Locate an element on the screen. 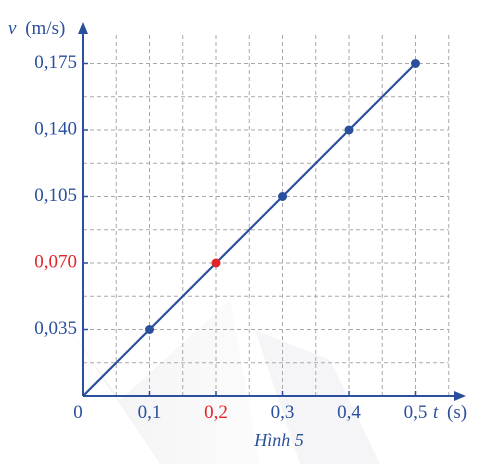  y-tick-label: 0,175 is located at coordinates (55, 62).